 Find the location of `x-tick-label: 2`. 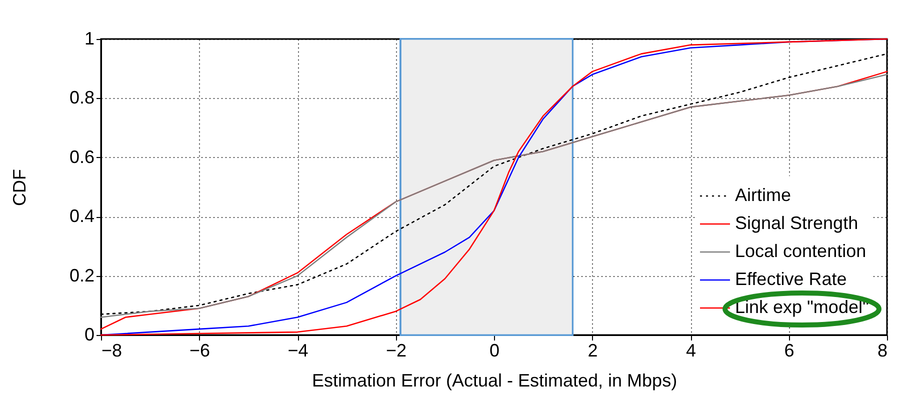

x-tick-label: 2 is located at coordinates (593, 350).